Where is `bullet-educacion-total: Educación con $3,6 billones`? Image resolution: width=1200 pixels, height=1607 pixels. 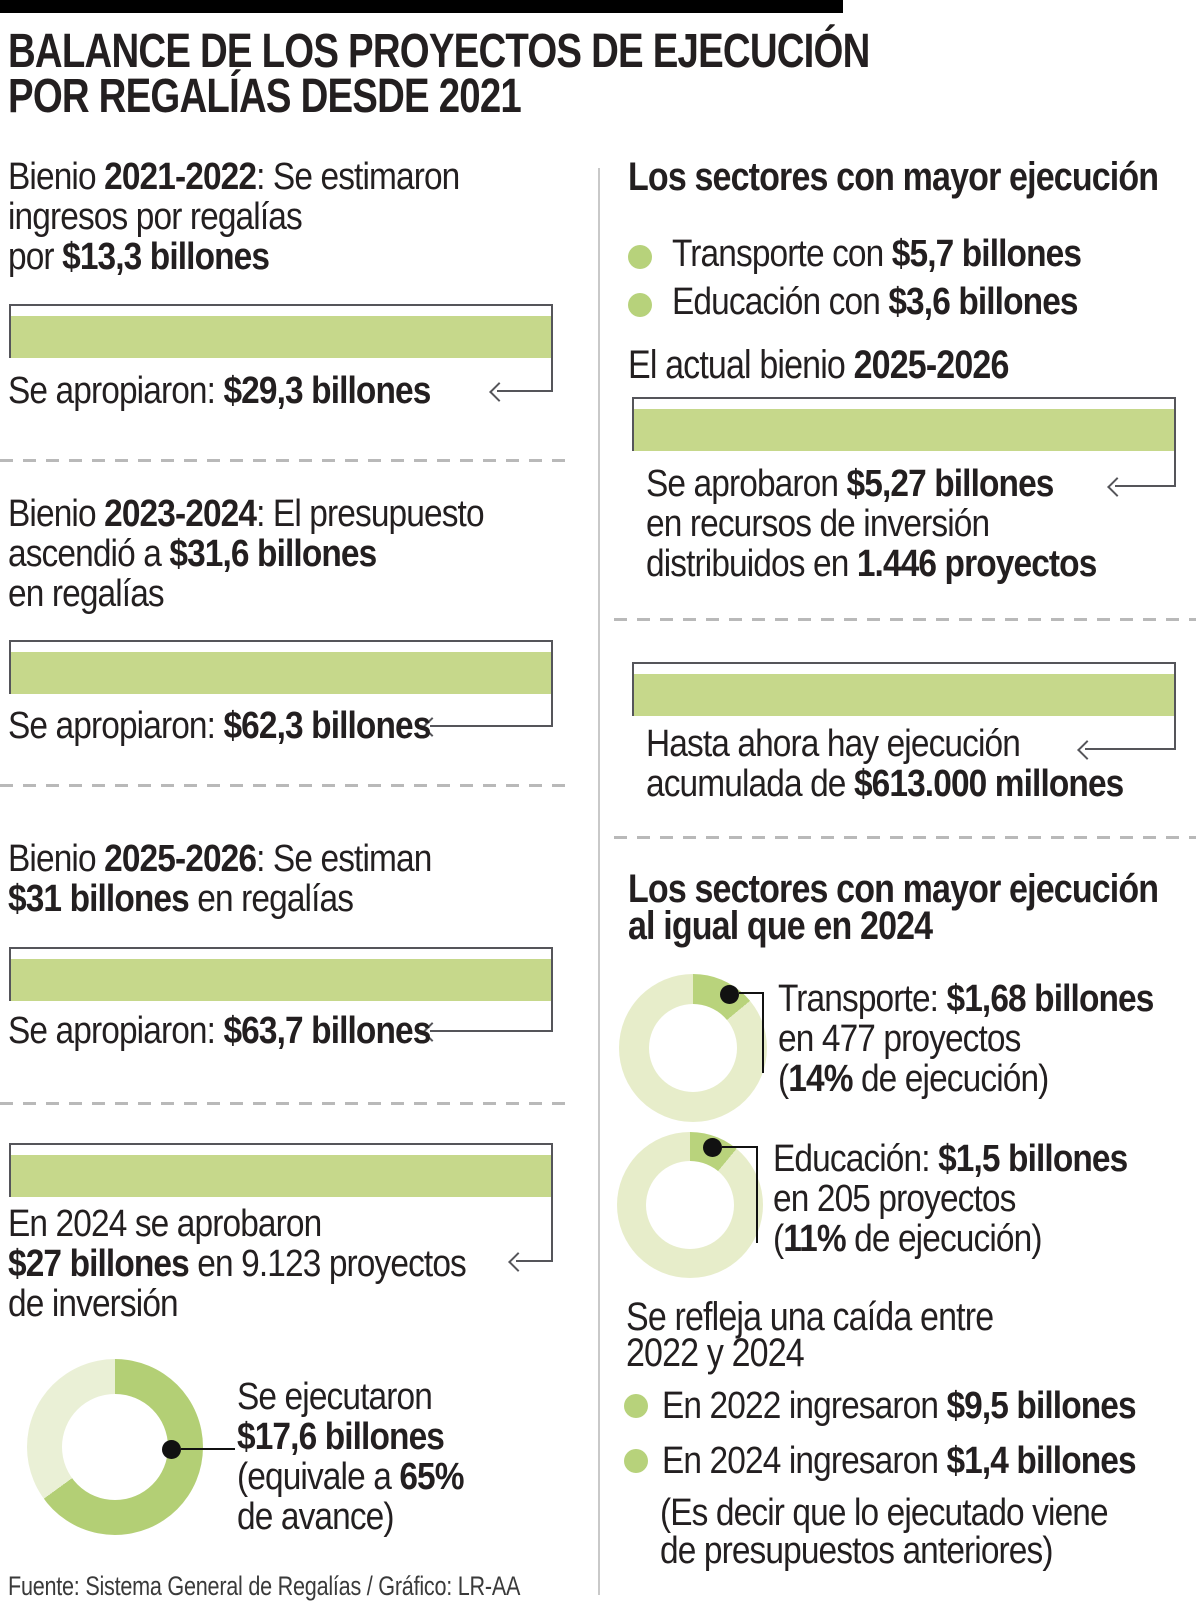 bullet-educacion-total: Educación con $3,6 billones is located at coordinates (875, 302).